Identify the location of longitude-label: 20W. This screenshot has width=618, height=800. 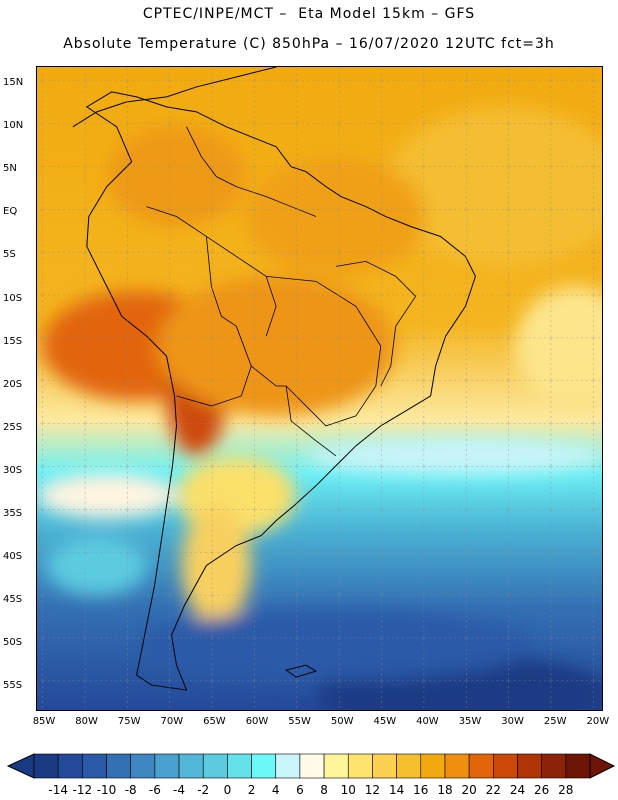
(598, 721).